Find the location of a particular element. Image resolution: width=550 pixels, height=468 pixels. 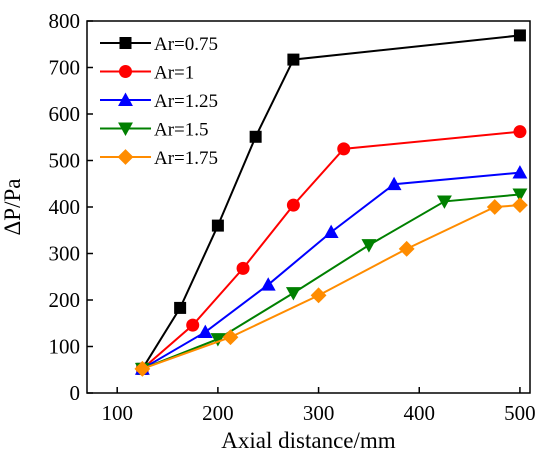

x-tick-label: 300 is located at coordinates (319, 413).